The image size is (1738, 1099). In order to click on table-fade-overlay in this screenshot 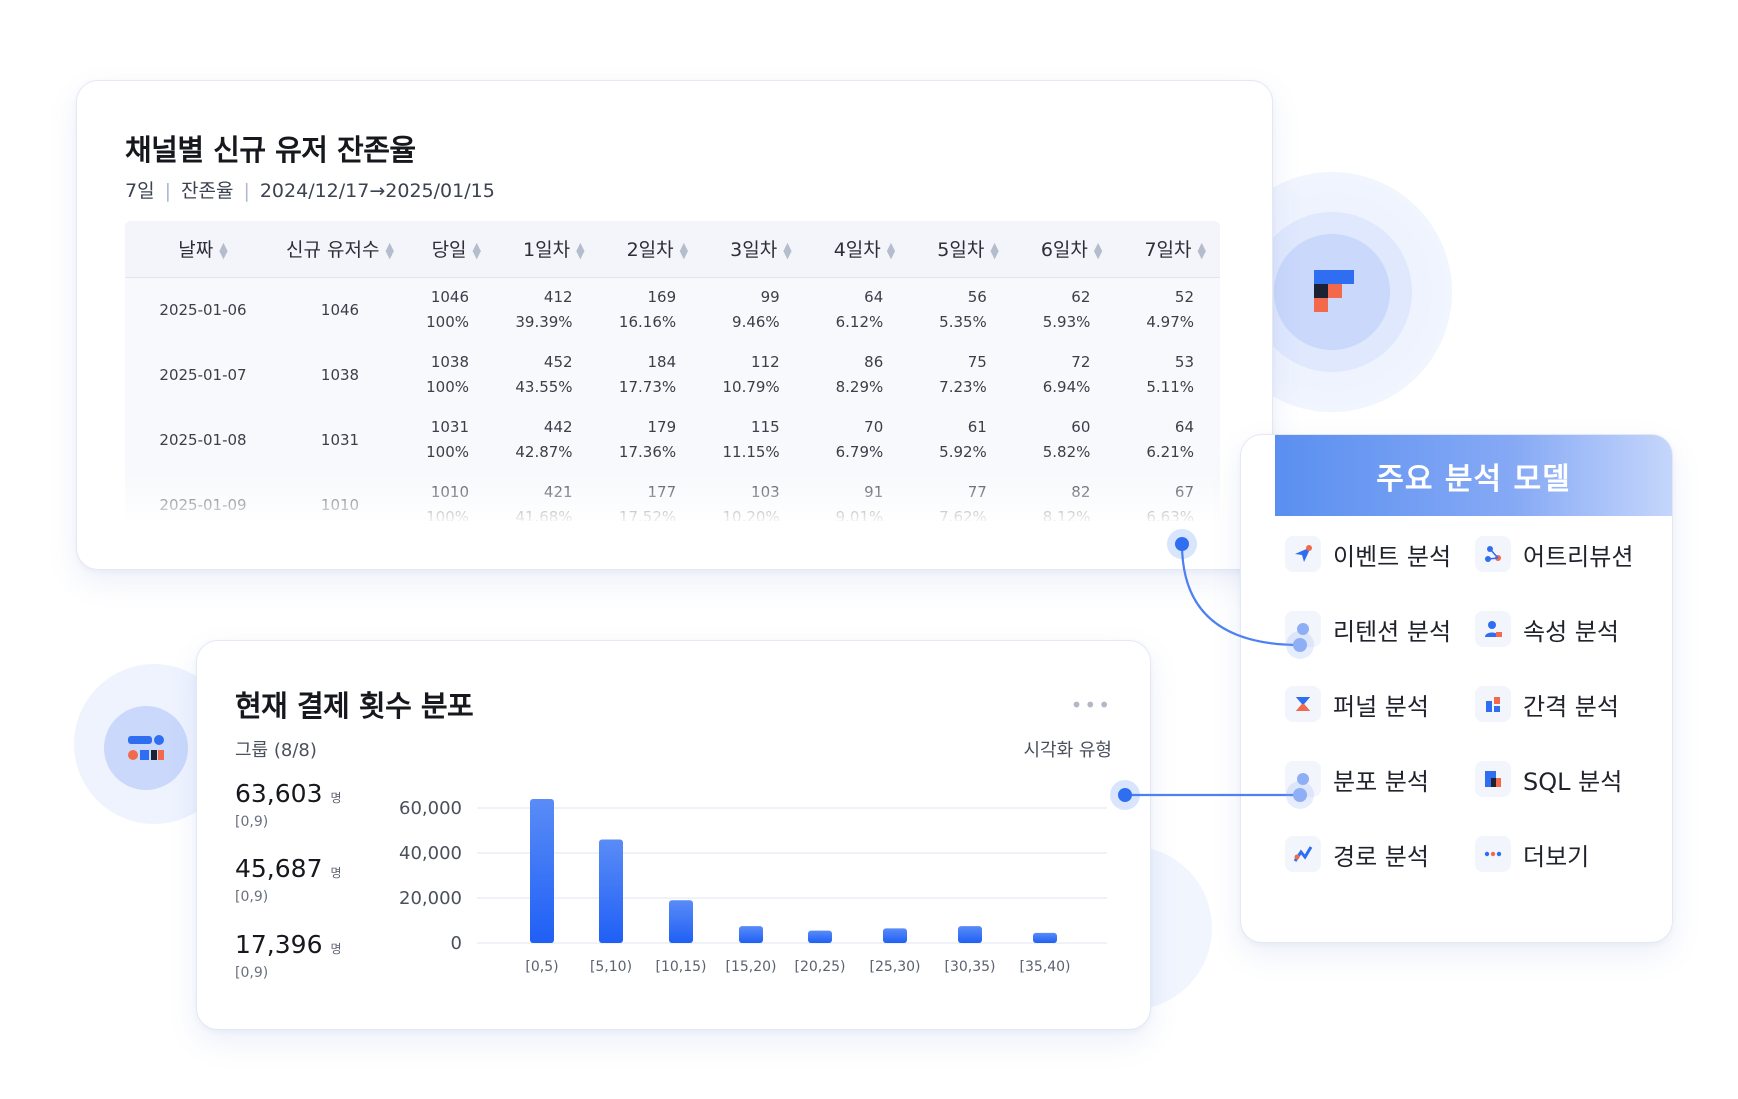, I will do `click(672, 497)`.